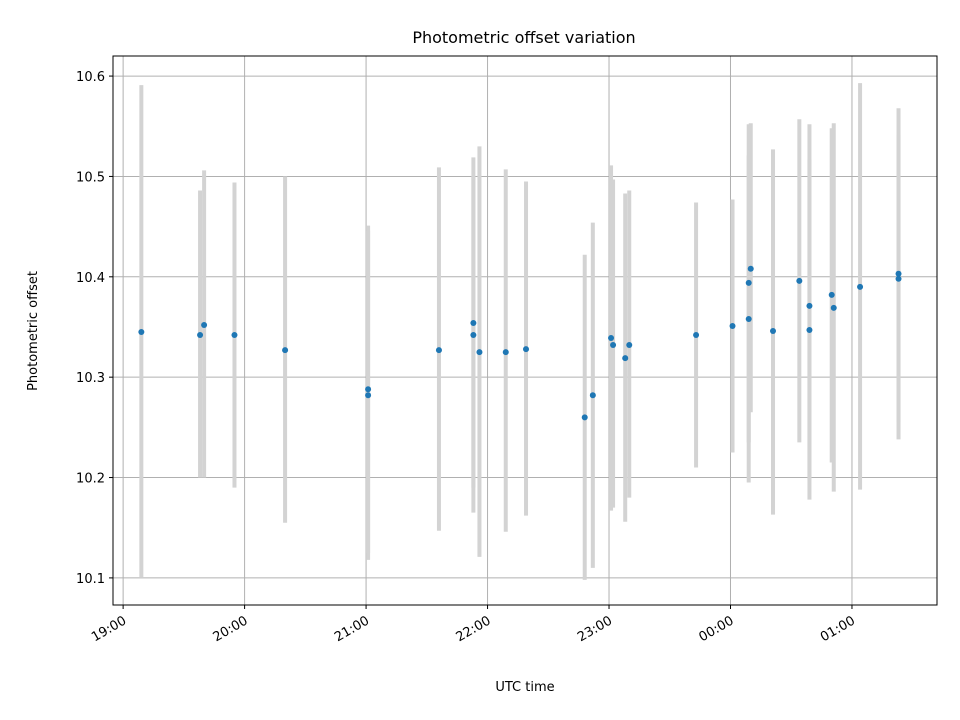  I want to click on y-tick-label: 10.1, so click(90, 579).